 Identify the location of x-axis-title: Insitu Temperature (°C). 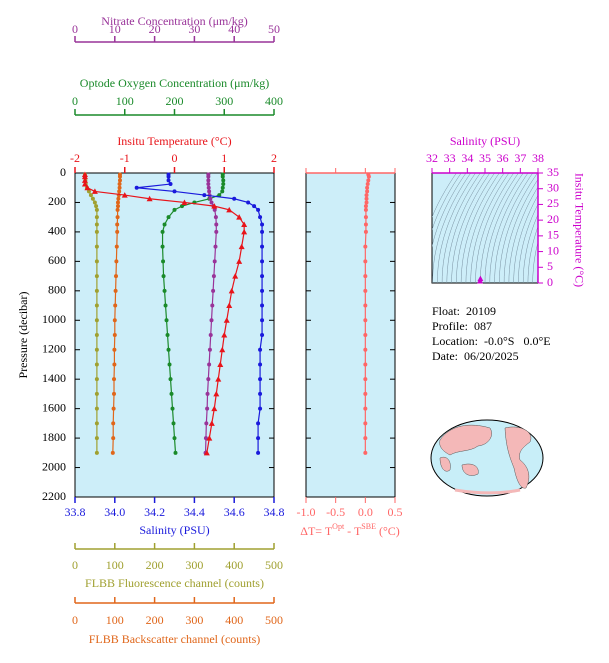
(174, 141).